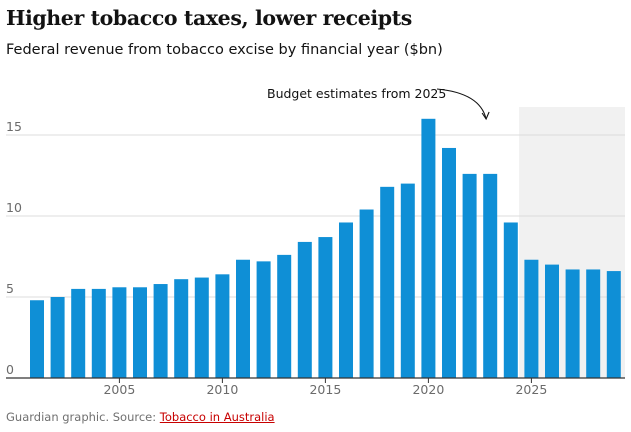  What do you see at coordinates (356, 93) in the screenshot?
I see `estimate-annotation: Budget estimates from 2025` at bounding box center [356, 93].